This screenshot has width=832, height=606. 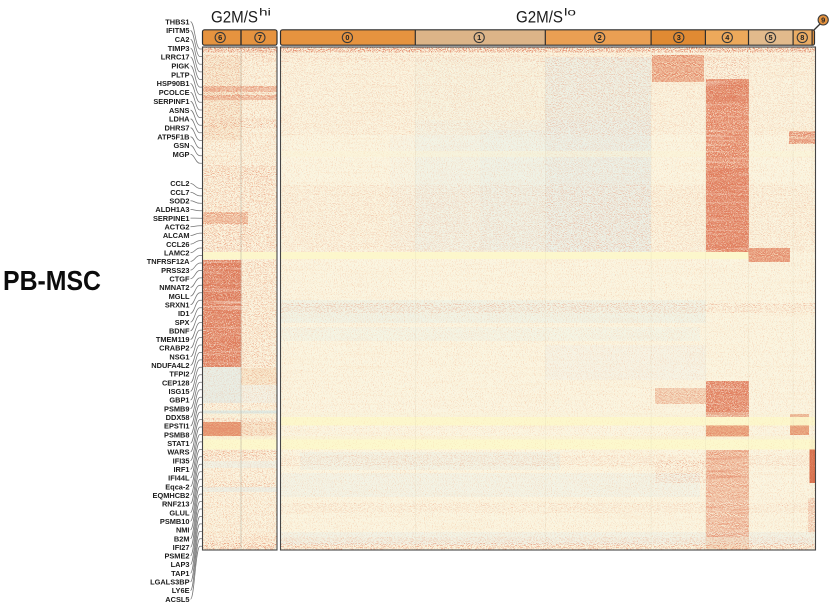 What do you see at coordinates (177, 21) in the screenshot?
I see `svg-text: THBS1` at bounding box center [177, 21].